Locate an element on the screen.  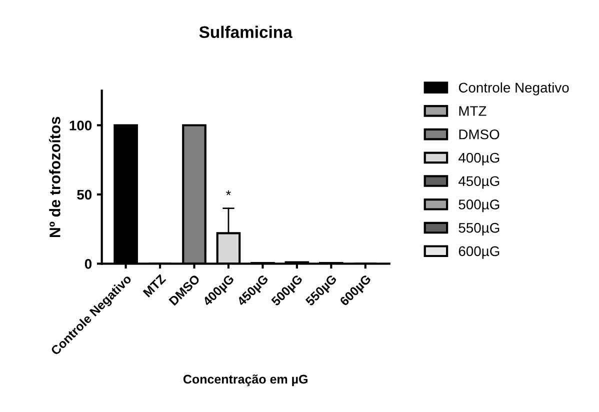
x-axis-title: Concentração em µG is located at coordinates (245, 380).